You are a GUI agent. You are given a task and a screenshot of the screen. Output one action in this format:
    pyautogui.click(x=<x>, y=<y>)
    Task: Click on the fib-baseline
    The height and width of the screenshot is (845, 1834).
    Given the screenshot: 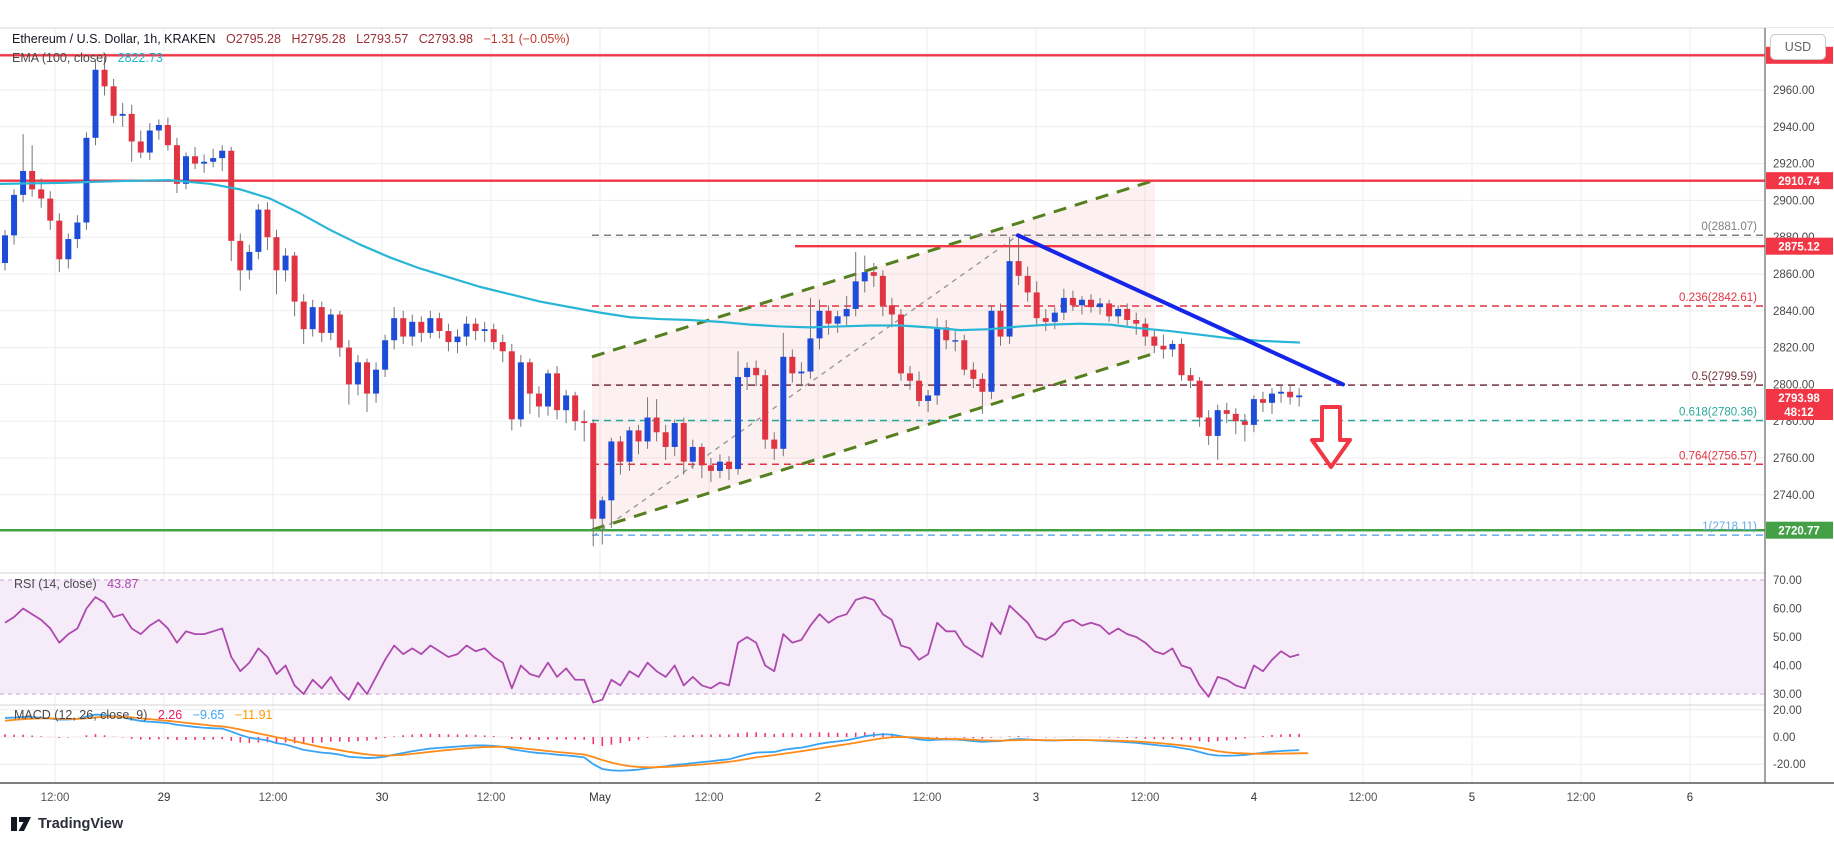 What is the action you would take?
    pyautogui.click(x=805, y=385)
    